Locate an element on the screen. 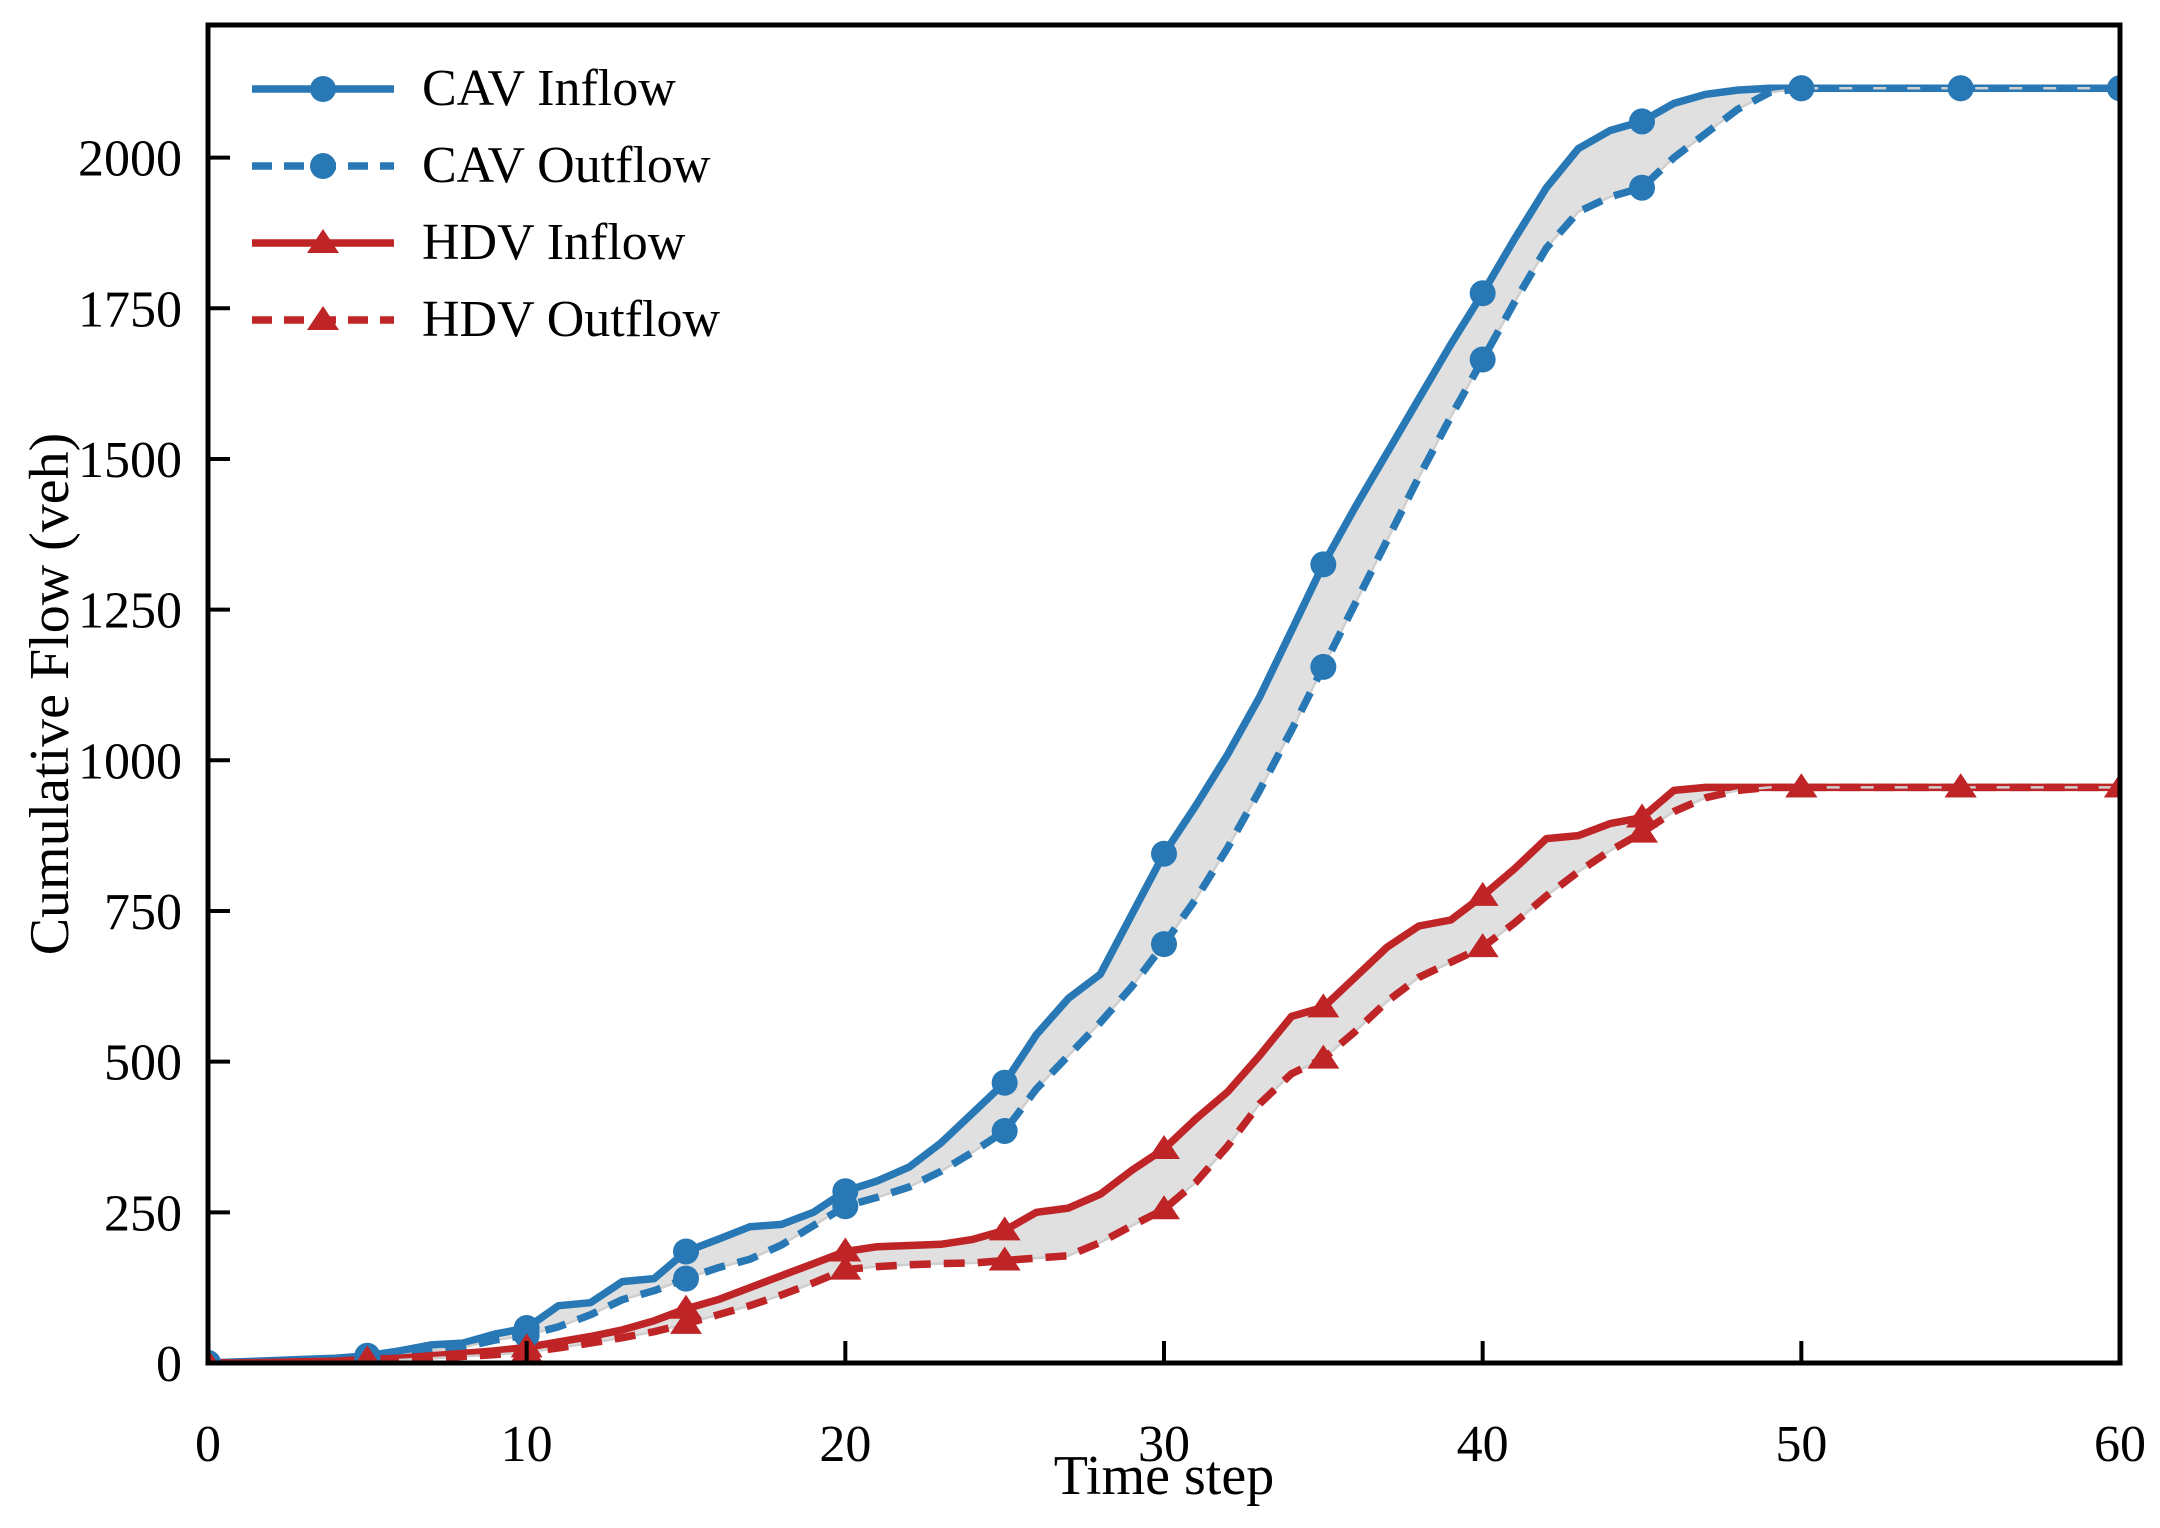 This screenshot has height=1528, width=2160. cav-inflow-line-icon is located at coordinates (323, 88).